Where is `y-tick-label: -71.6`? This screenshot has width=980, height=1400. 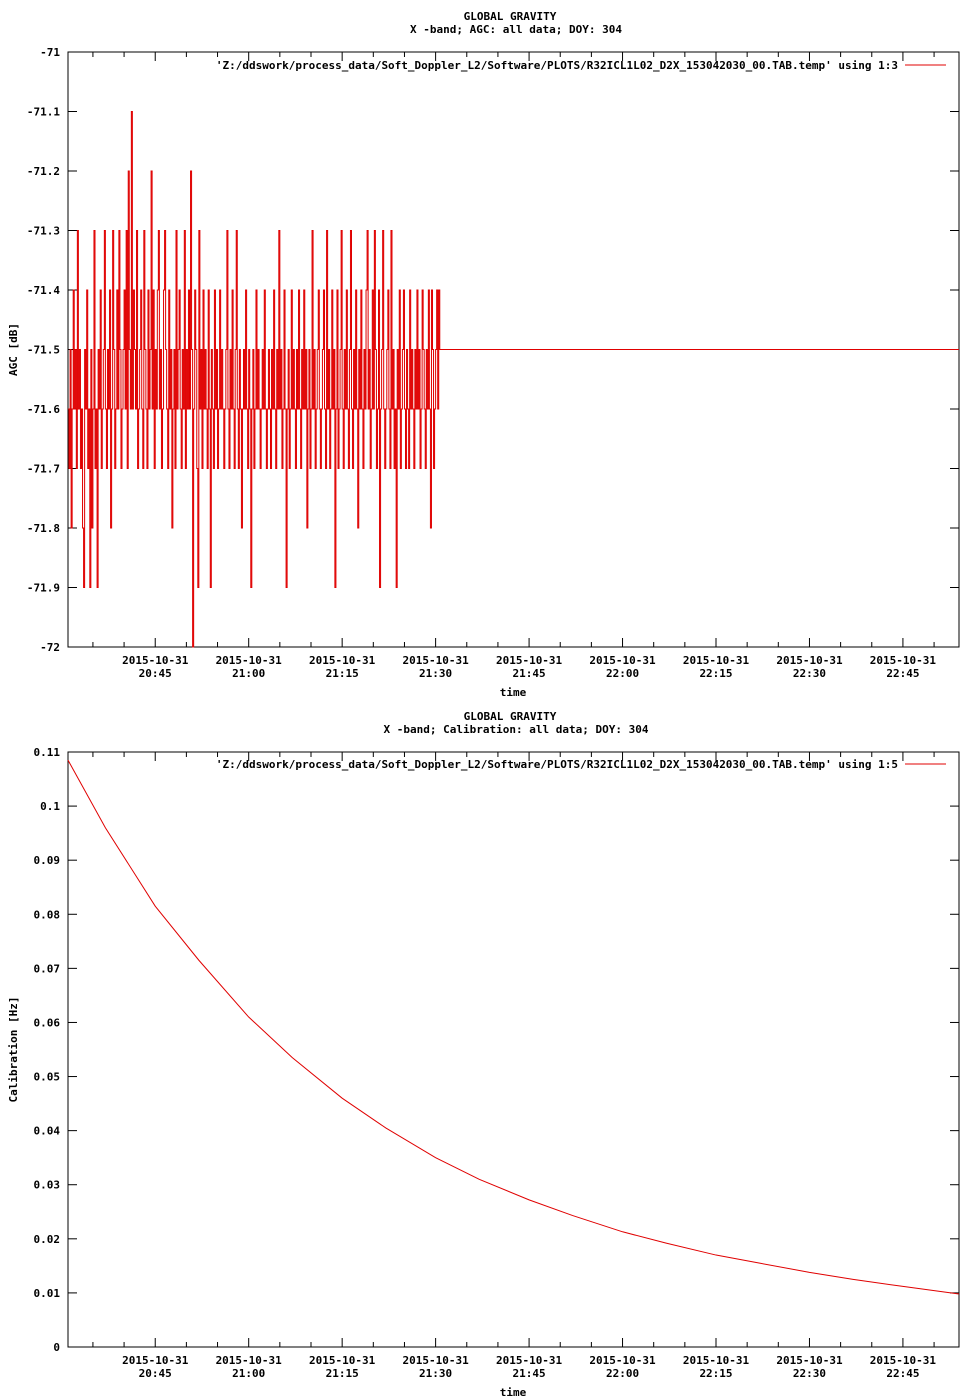
y-tick-label: -71.6 is located at coordinates (43, 409).